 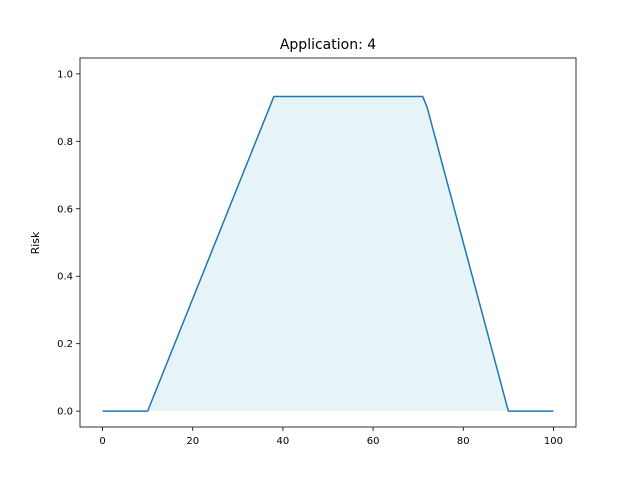 I want to click on y-axis-label: Risk, so click(x=35, y=242).